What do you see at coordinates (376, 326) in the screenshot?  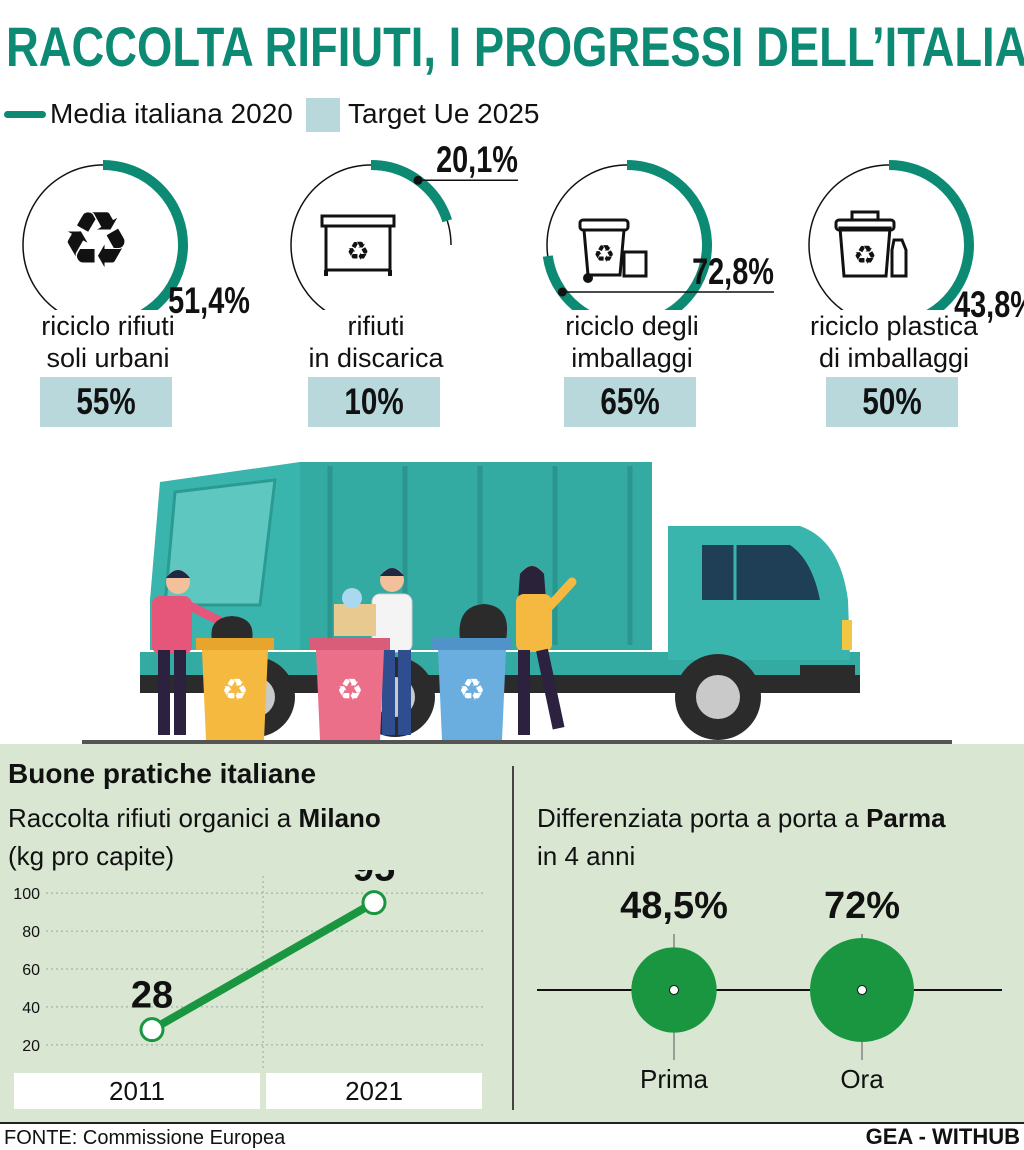 I see `gauge-2-label-line-1: rifiuti` at bounding box center [376, 326].